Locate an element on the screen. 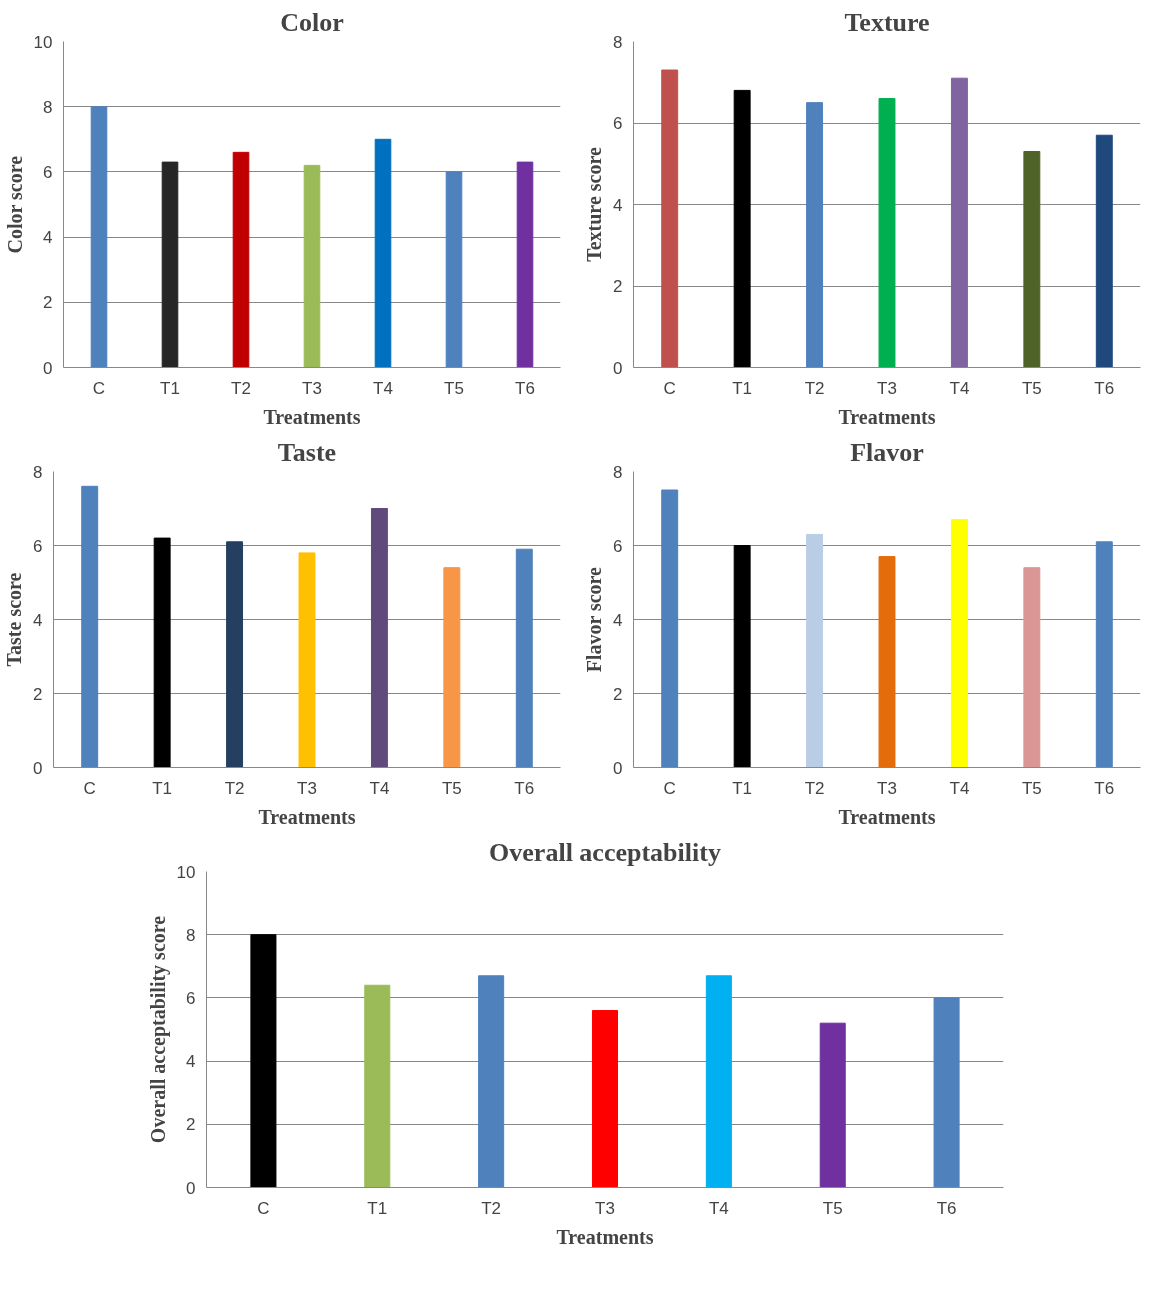  chart-title: Color is located at coordinates (312, 22).